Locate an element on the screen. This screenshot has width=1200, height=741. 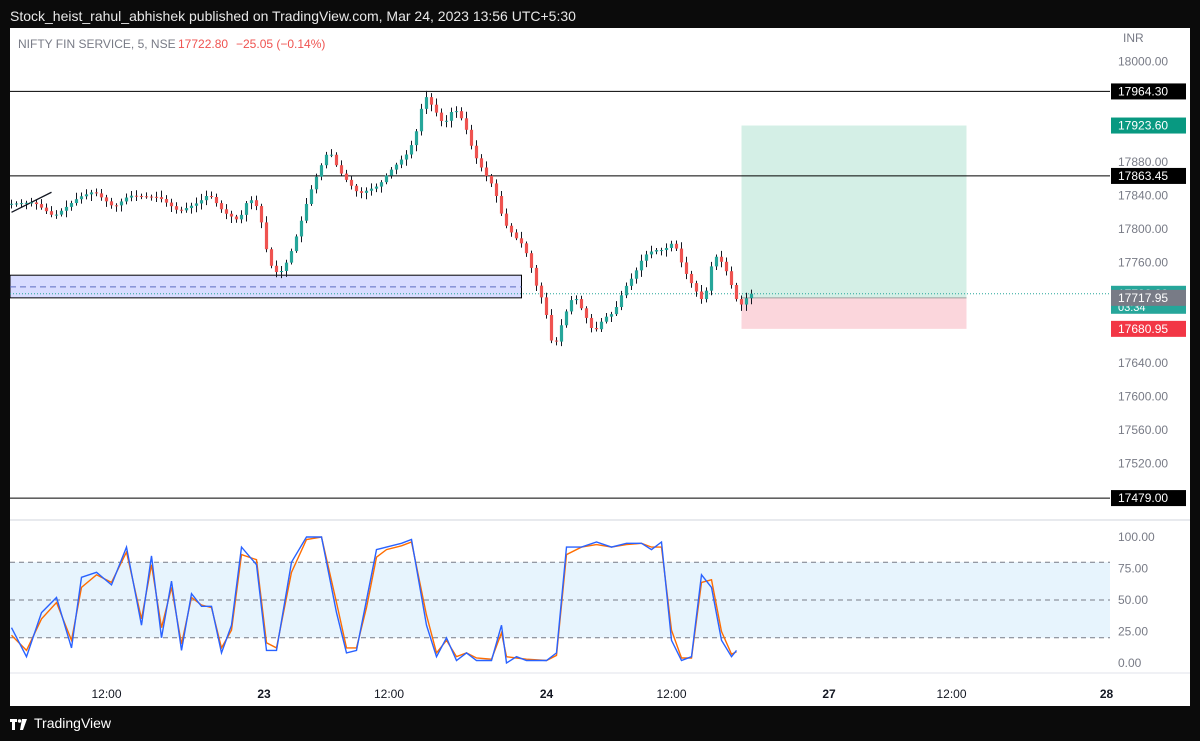
price-axis-tick: 18000.00 is located at coordinates (1143, 62).